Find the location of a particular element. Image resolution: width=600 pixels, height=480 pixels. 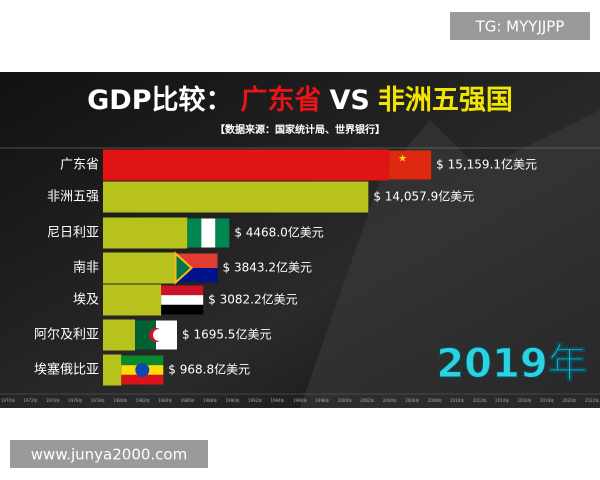

category-label: 尼日利亚 is located at coordinates (73, 233).